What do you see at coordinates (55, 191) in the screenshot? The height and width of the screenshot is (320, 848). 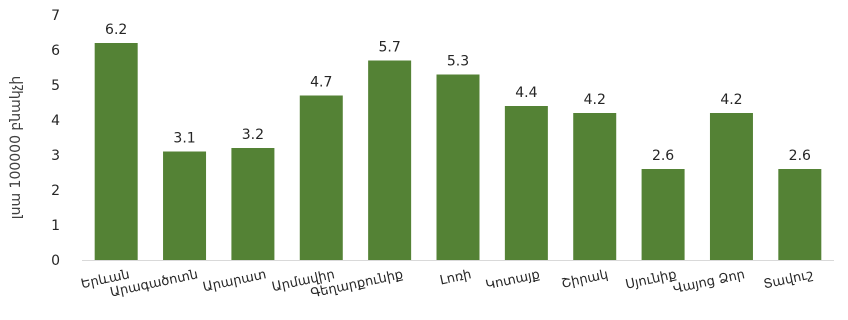 I see `y-tick-label: 2` at bounding box center [55, 191].